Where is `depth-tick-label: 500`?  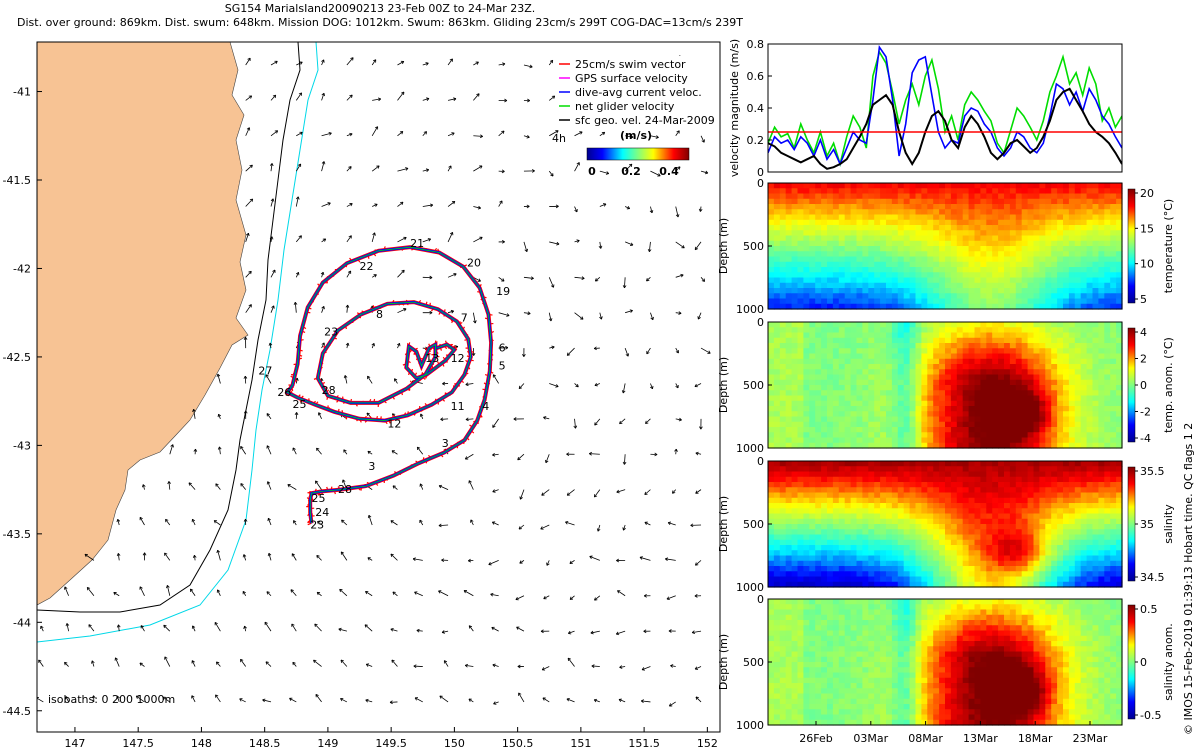 depth-tick-label: 500 is located at coordinates (753, 524).